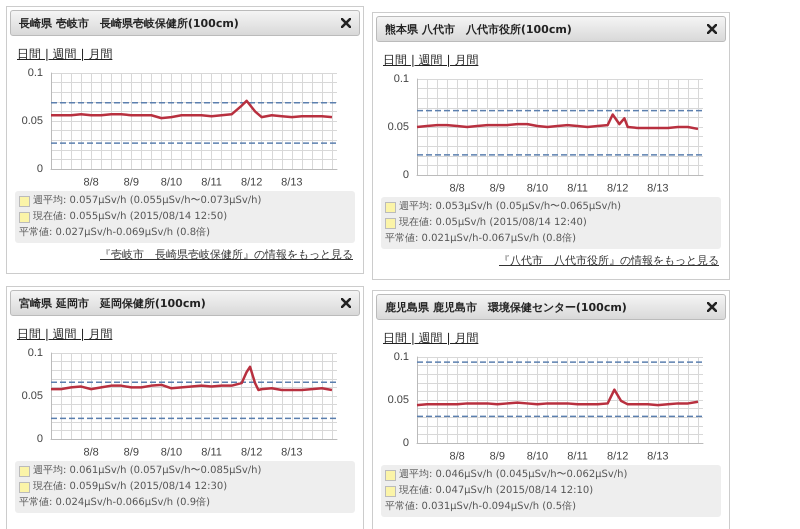 Image resolution: width=800 pixels, height=529 pixels. What do you see at coordinates (608, 260) in the screenshot?
I see `text: 『八代市 八代市役所』の情報をもっと見る` at bounding box center [608, 260].